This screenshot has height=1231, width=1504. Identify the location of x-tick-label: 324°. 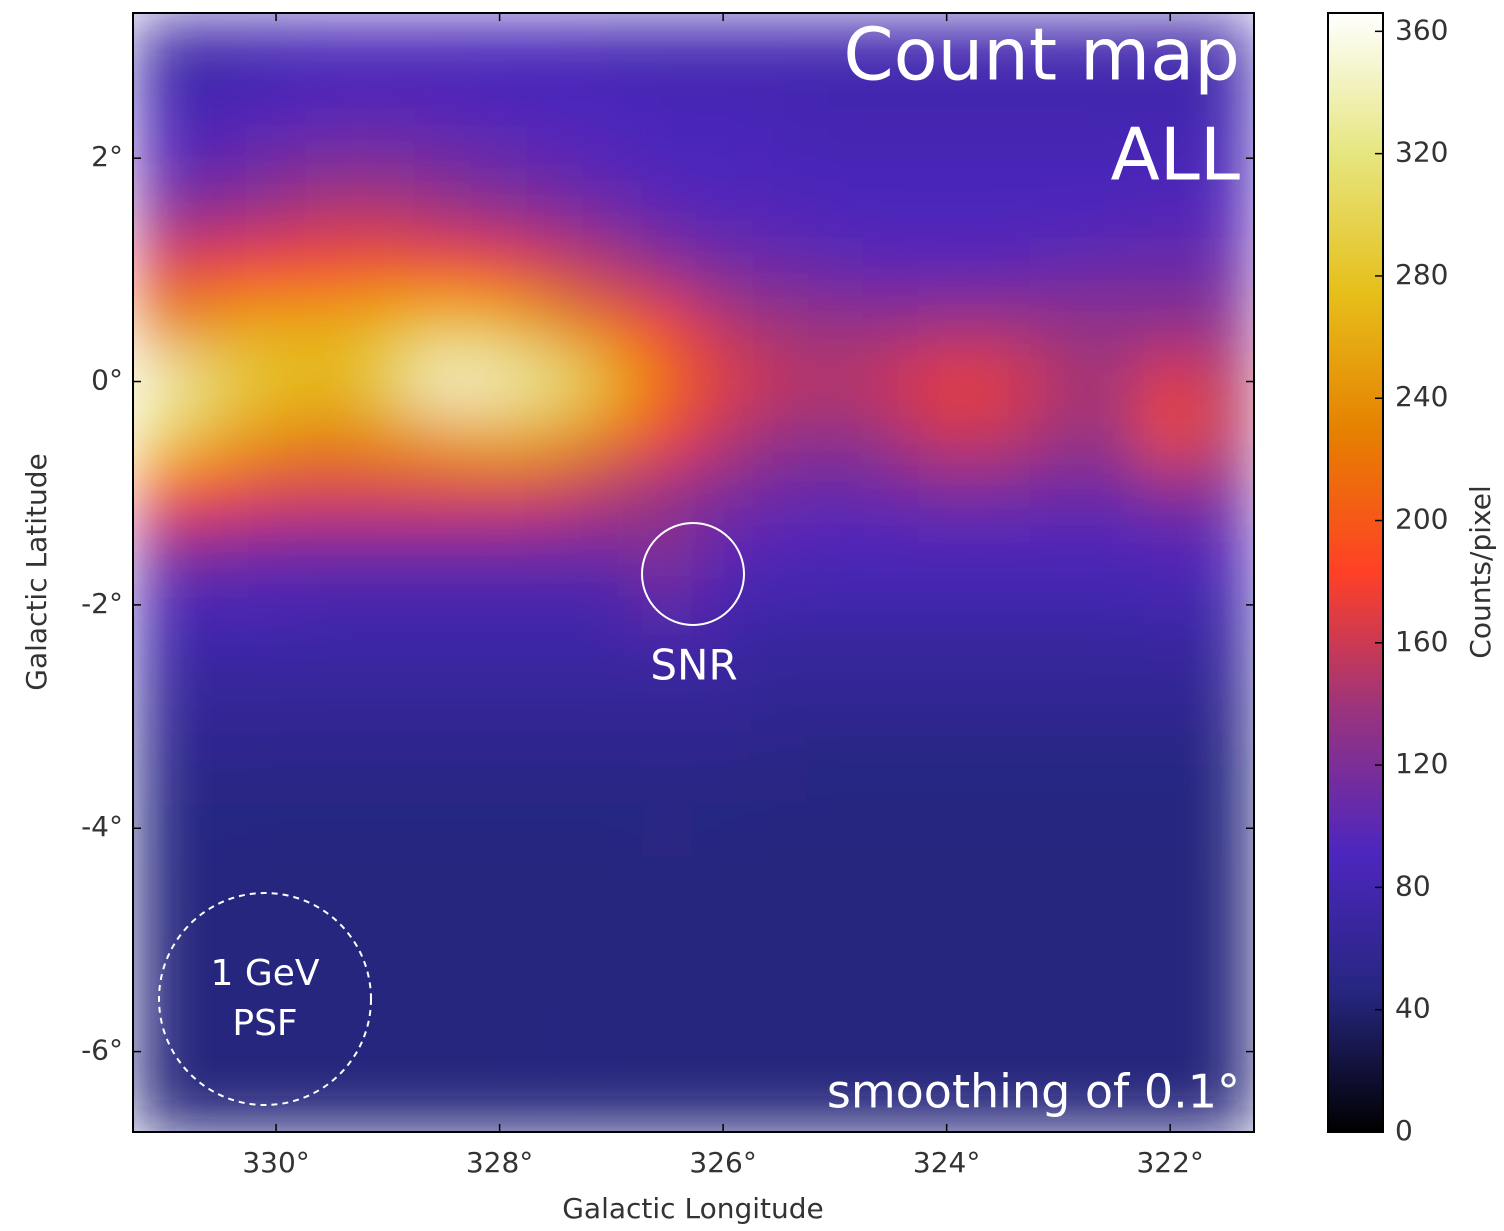
(946, 1162).